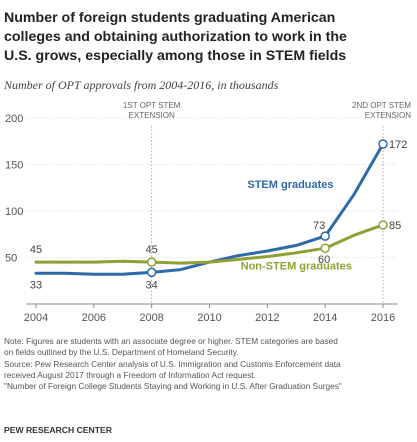 The width and height of the screenshot is (417, 442). I want to click on x-tick-label: 2016, so click(383, 318).